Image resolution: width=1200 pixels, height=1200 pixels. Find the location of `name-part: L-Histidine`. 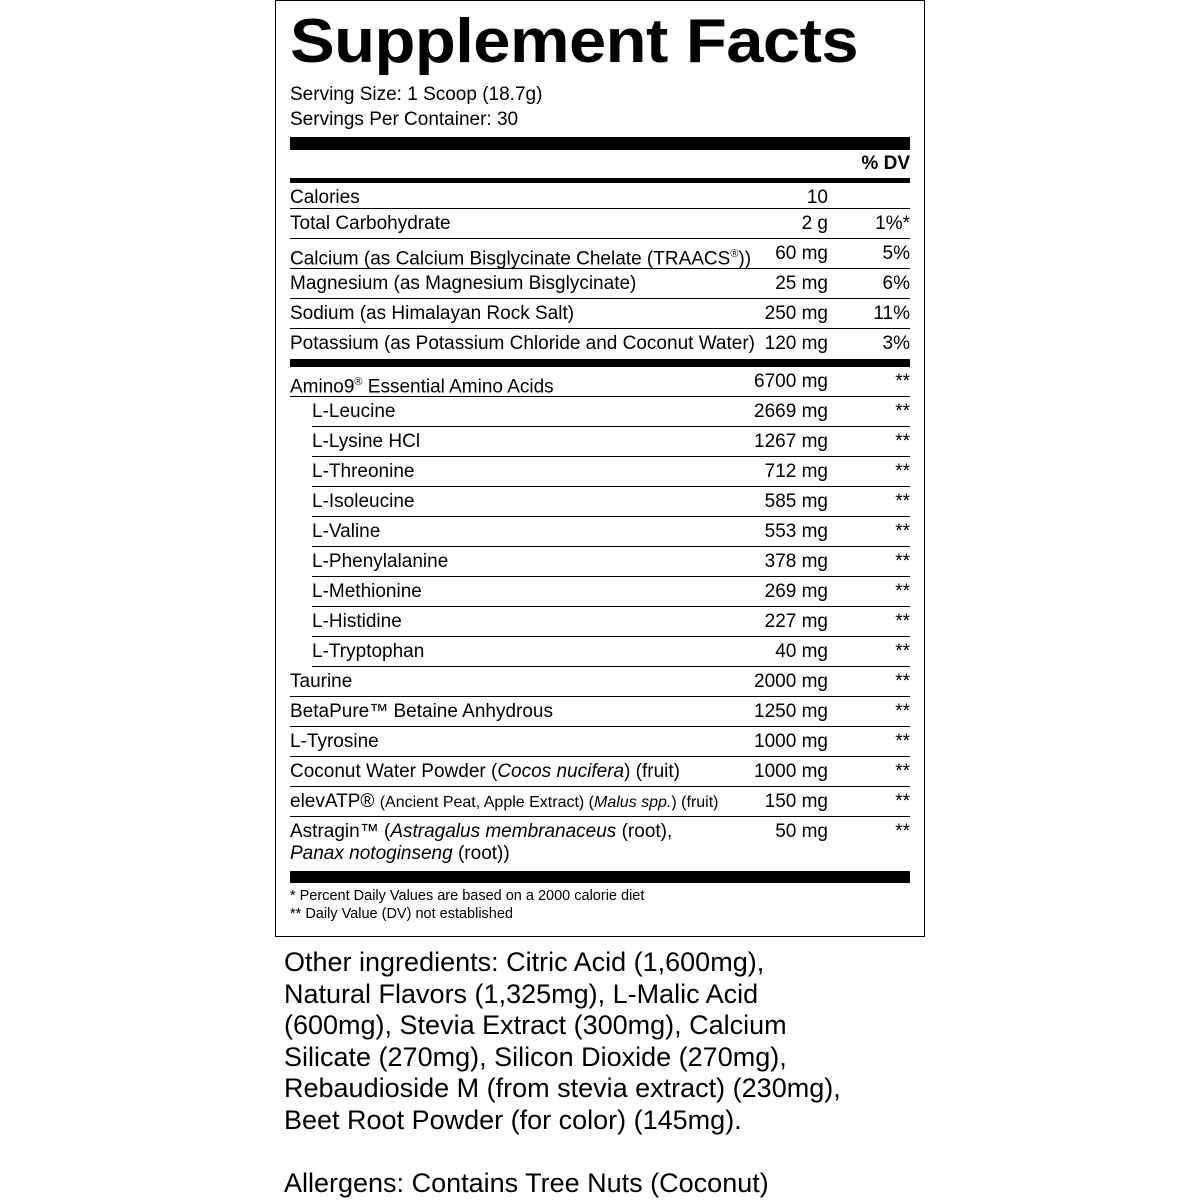

name-part: L-Histidine is located at coordinates (357, 621).